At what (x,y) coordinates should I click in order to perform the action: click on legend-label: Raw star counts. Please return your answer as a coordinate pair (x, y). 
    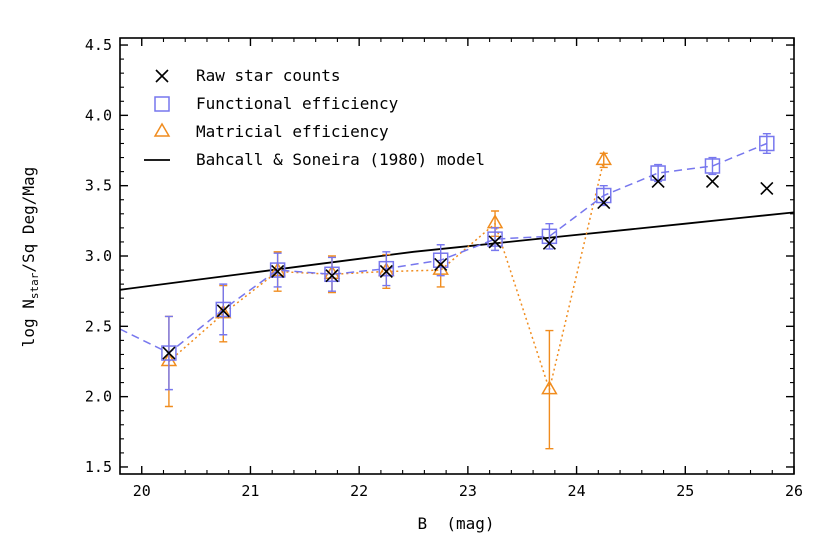
    Looking at the image, I should click on (268, 75).